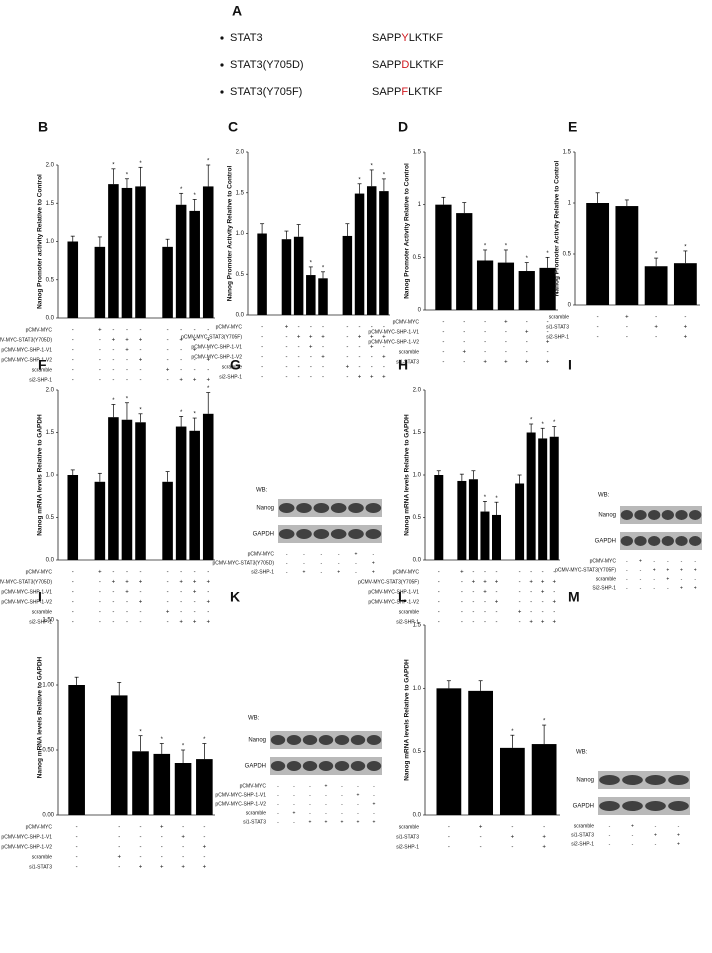 Image resolution: width=712 pixels, height=953 pixels. I want to click on mutated-residue: F, so click(404, 92).